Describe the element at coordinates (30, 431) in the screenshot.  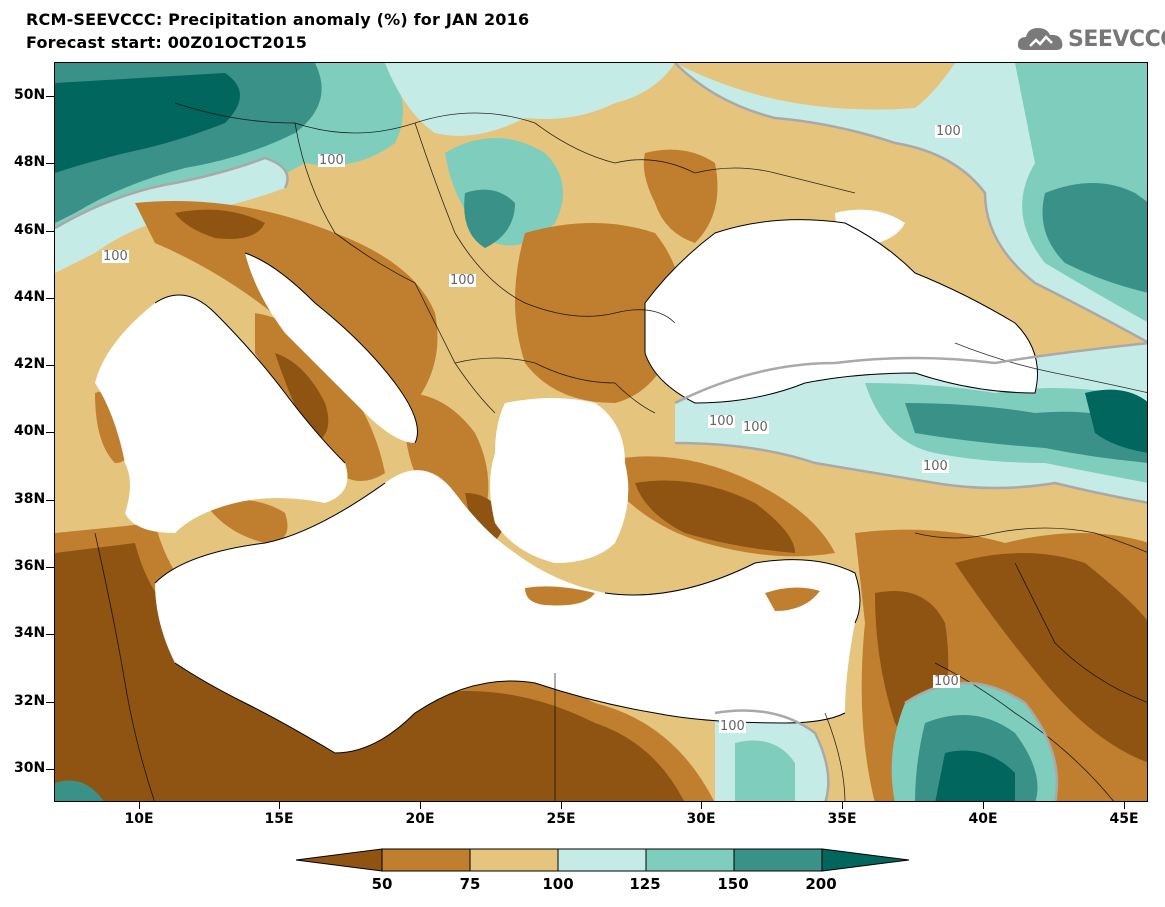
I see `lat-label: 40N` at that location.